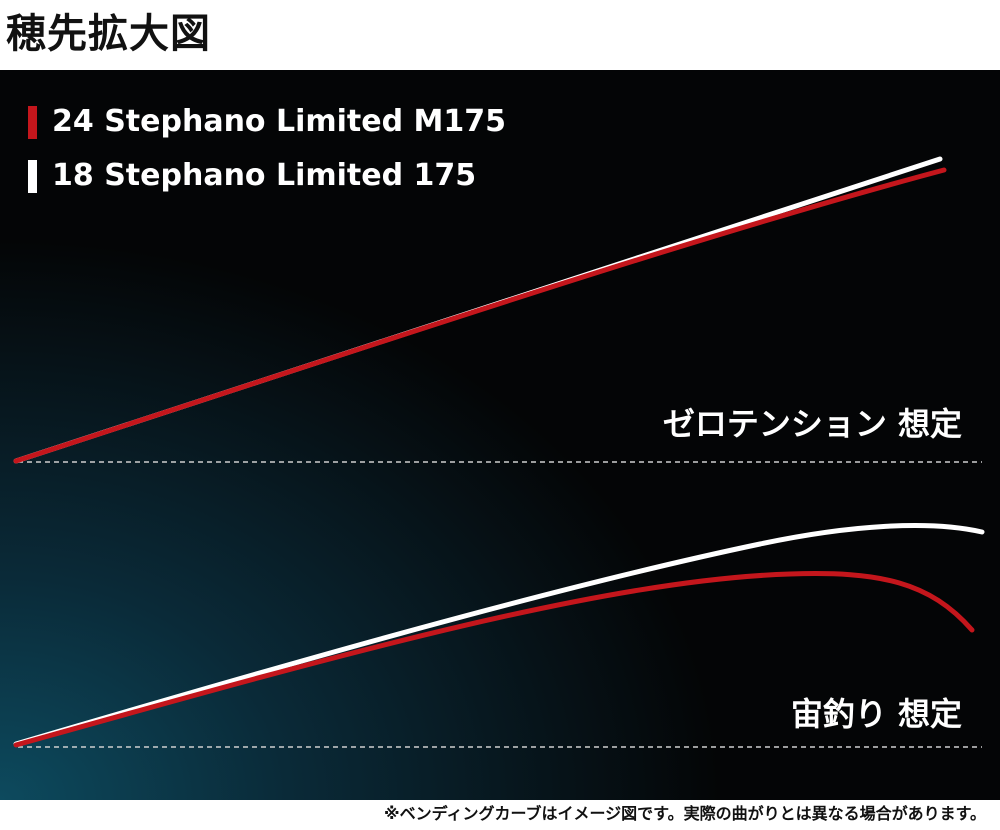 Image resolution: width=1000 pixels, height=830 pixels. What do you see at coordinates (812, 424) in the screenshot?
I see `scenario-label-zero-tension: ゼロテンション 想定` at bounding box center [812, 424].